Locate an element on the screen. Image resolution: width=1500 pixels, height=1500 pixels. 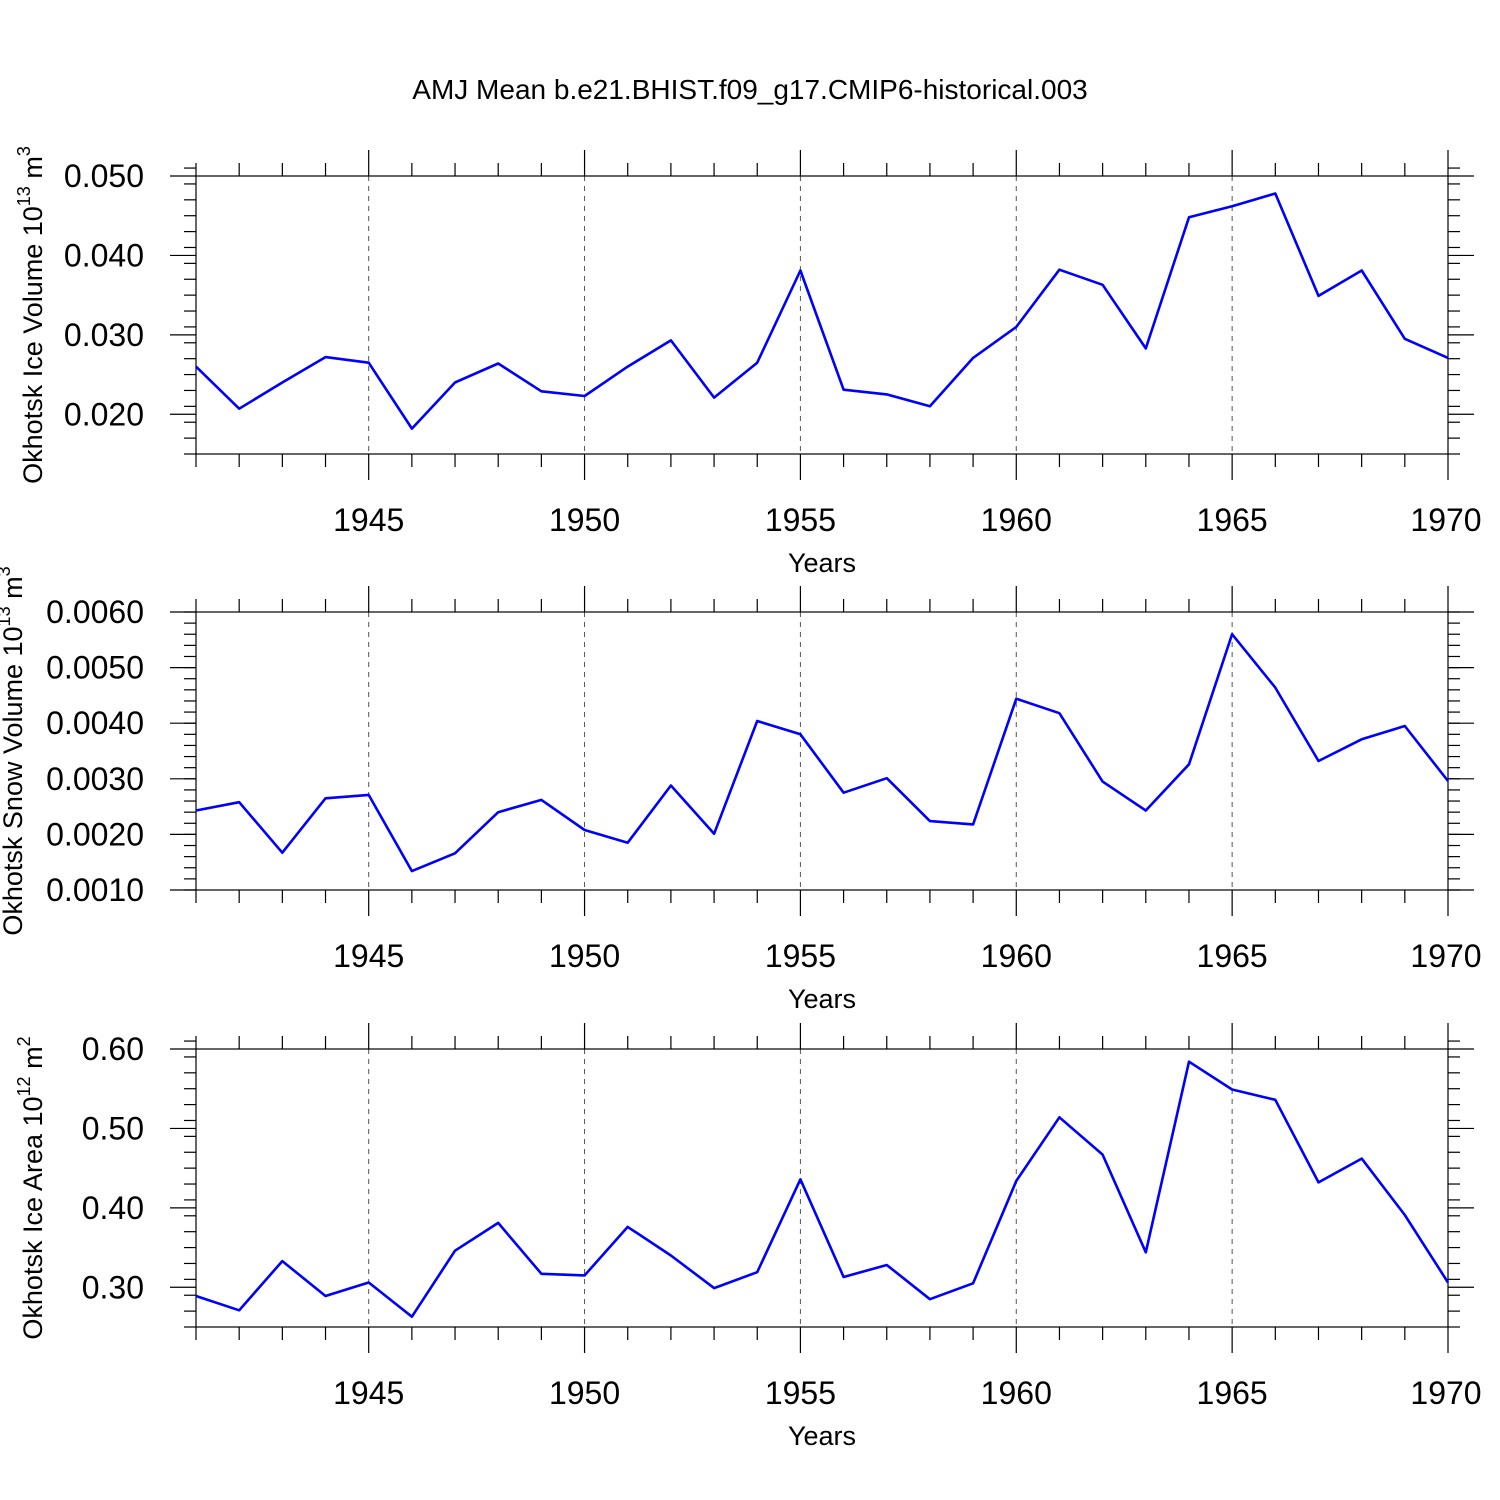
y-tick-label: 0.50 is located at coordinates (113, 1128).